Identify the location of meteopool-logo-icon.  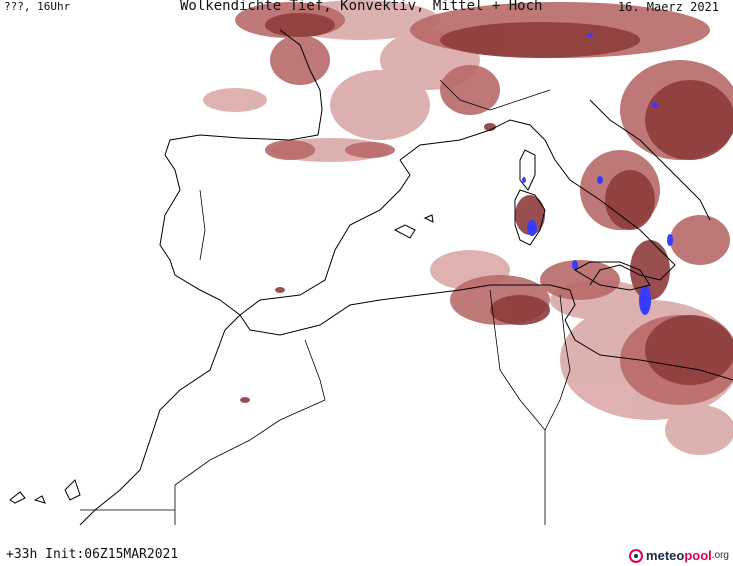
(636, 555).